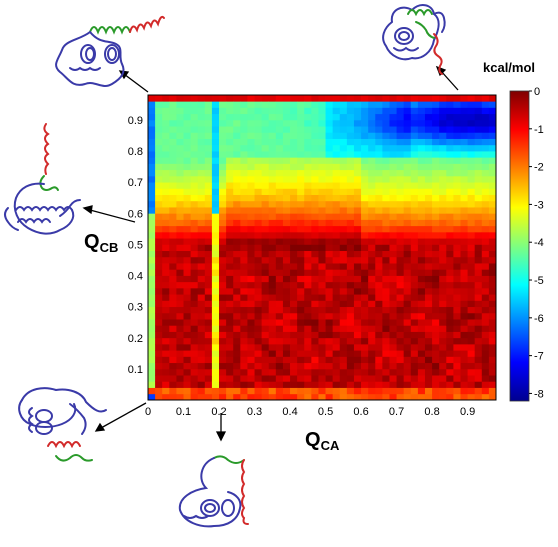  Describe the element at coordinates (254, 412) in the screenshot. I see `x-tick-label: 0.3` at that location.